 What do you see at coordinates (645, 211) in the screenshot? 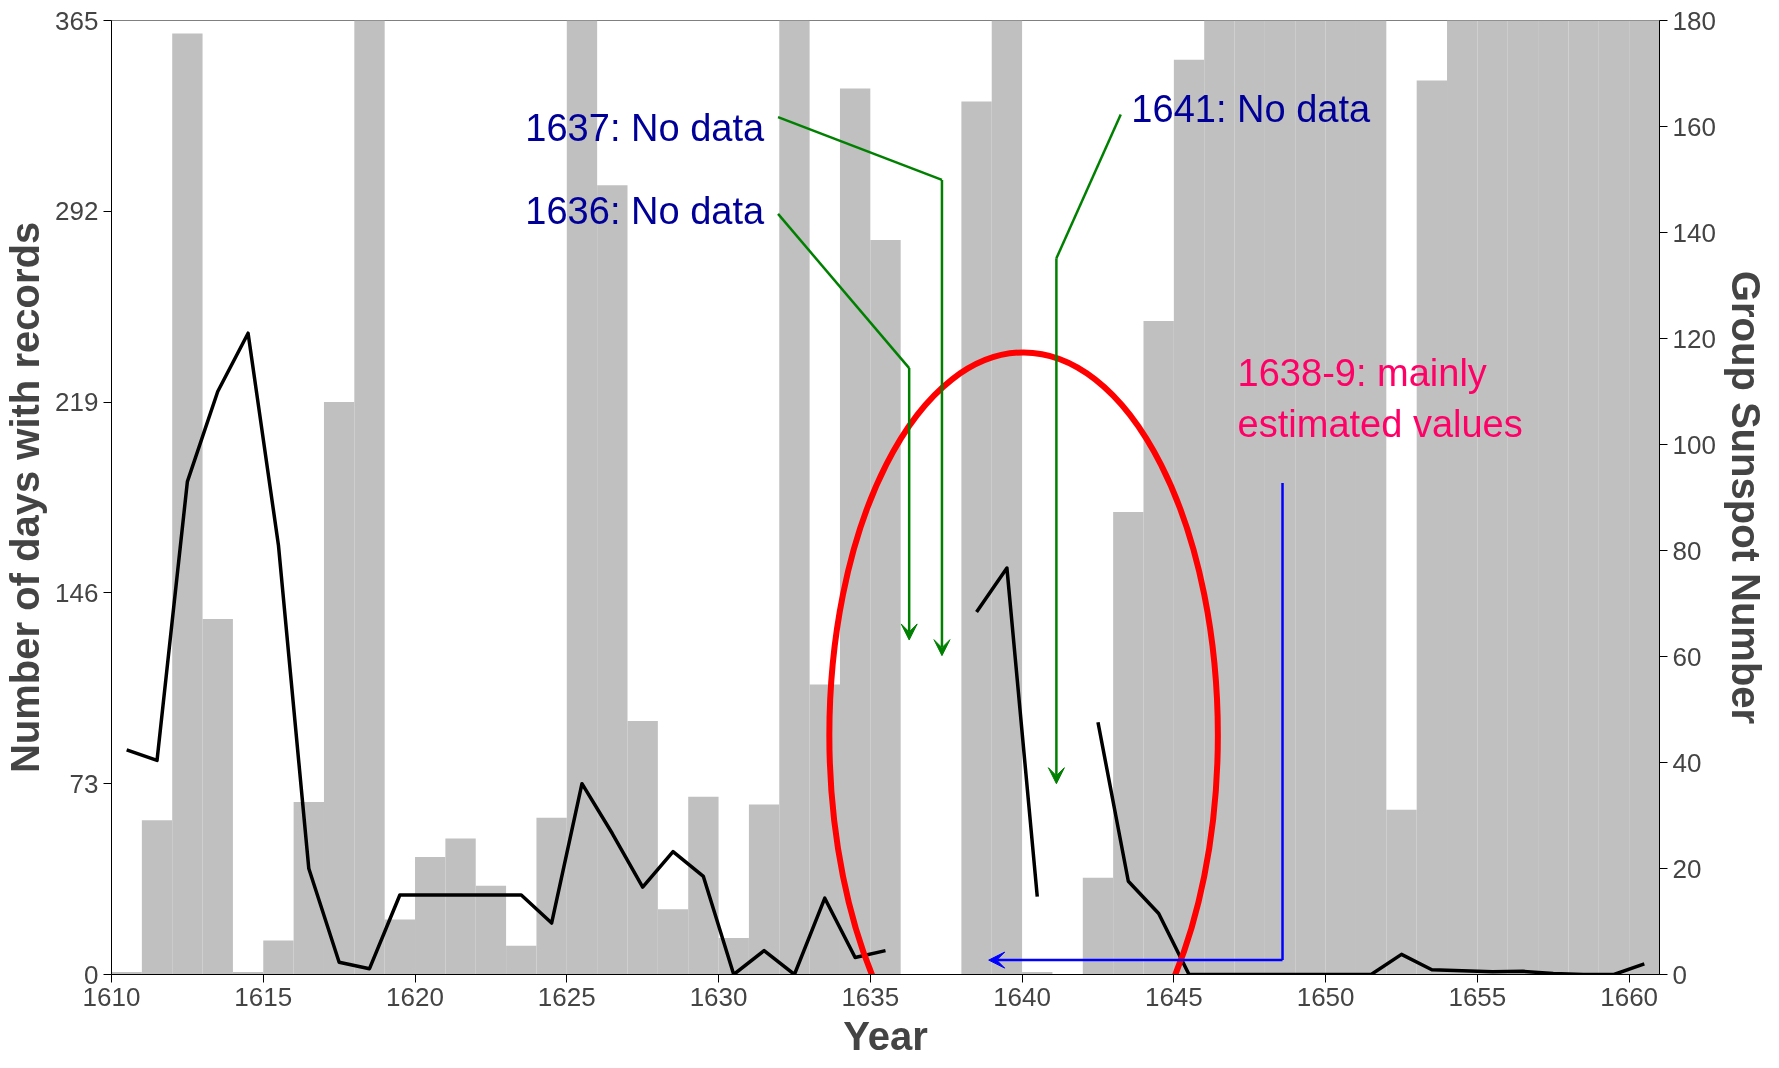
I see `annotation: 1636: No data` at bounding box center [645, 211].